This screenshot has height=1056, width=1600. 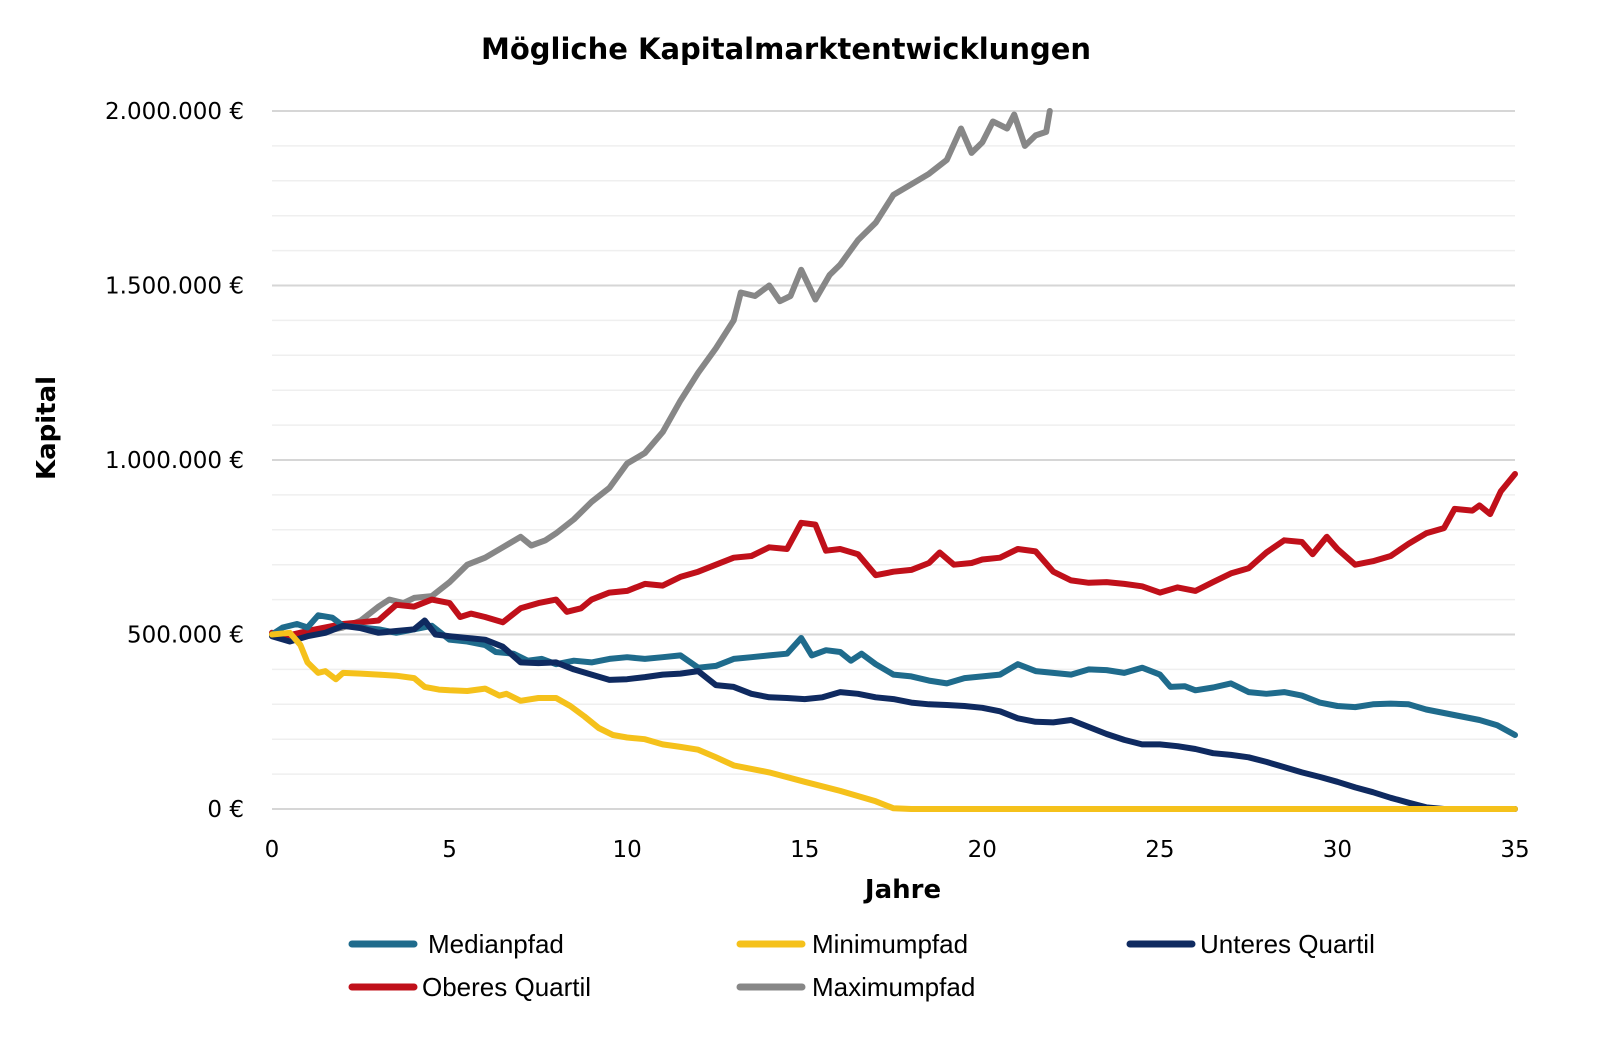 I want to click on x-tick-label: 5, so click(x=449, y=850).